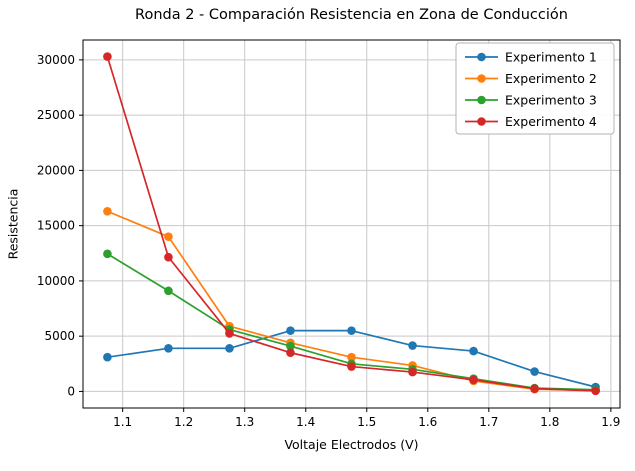 The height and width of the screenshot is (471, 635). What do you see at coordinates (427, 422) in the screenshot?
I see `x-tick-label: 1.6` at bounding box center [427, 422].